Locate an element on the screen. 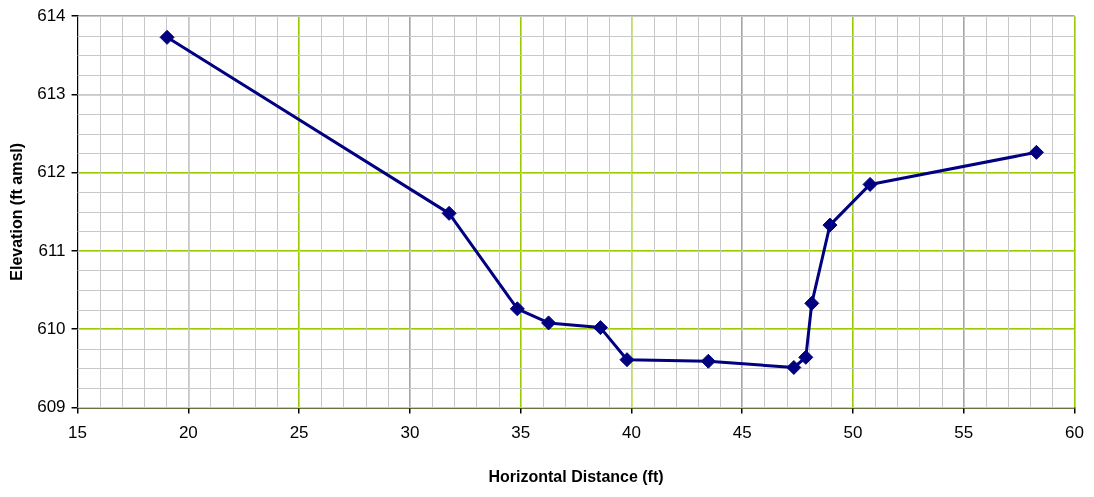  y-tick-label: 609 is located at coordinates (51, 407).